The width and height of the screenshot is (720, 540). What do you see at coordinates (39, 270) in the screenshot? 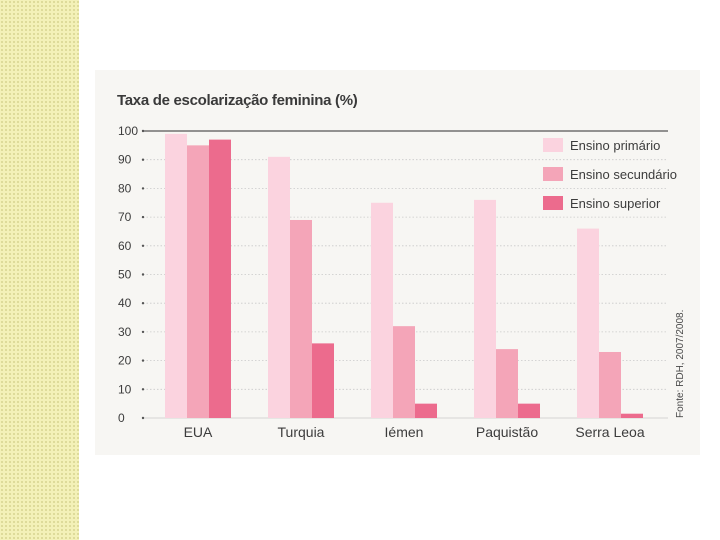
I see `decorative-side-band` at bounding box center [39, 270].